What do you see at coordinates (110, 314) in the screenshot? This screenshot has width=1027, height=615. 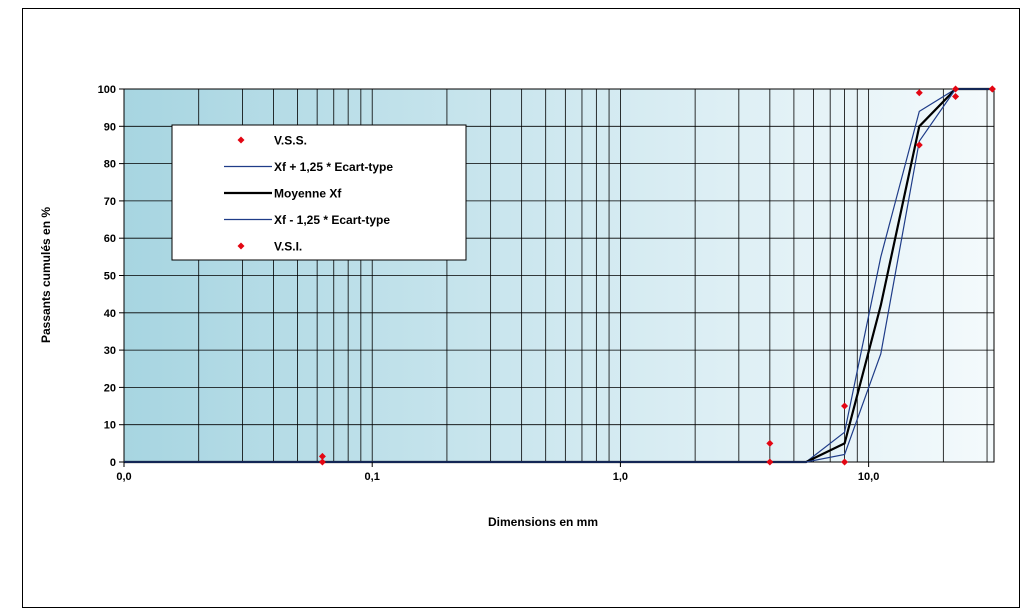 I see `y-tick-label: 40` at bounding box center [110, 314].